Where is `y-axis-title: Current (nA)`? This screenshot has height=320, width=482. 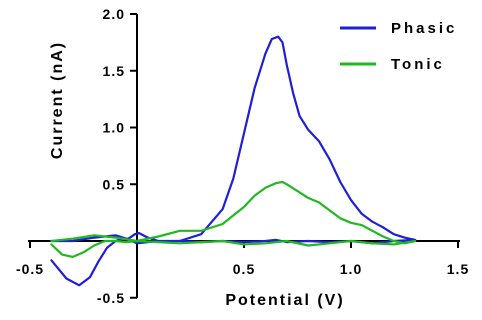
y-axis-title: Current (nA) is located at coordinates (57, 100).